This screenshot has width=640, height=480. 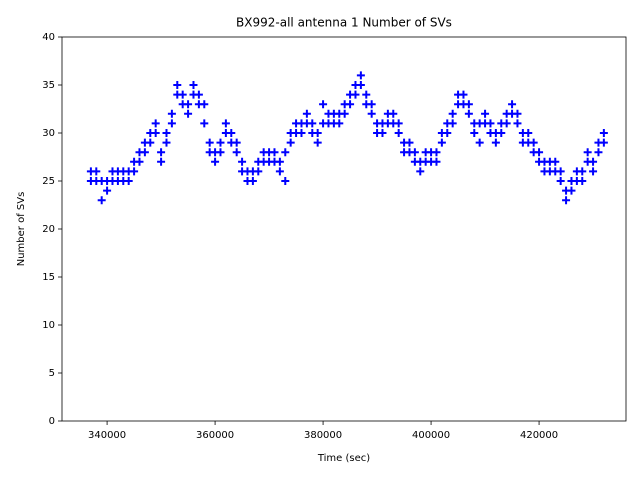 What do you see at coordinates (48, 277) in the screenshot?
I see `y-tick-label: 15` at bounding box center [48, 277].